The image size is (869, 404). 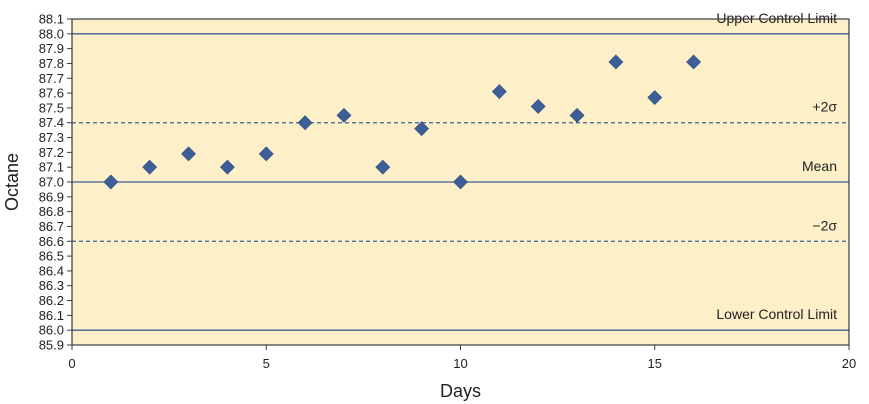 I want to click on y-tick-label: 87.5, so click(x=51, y=107).